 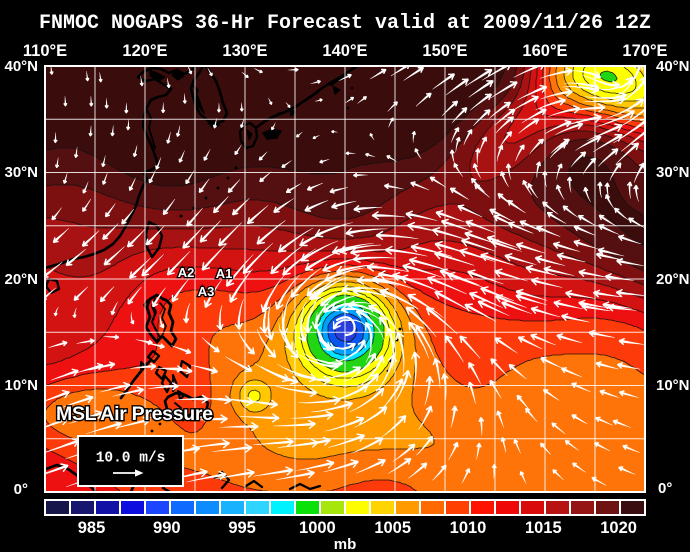 What do you see at coordinates (167, 528) in the screenshot?
I see `svg-text: 990` at bounding box center [167, 528].